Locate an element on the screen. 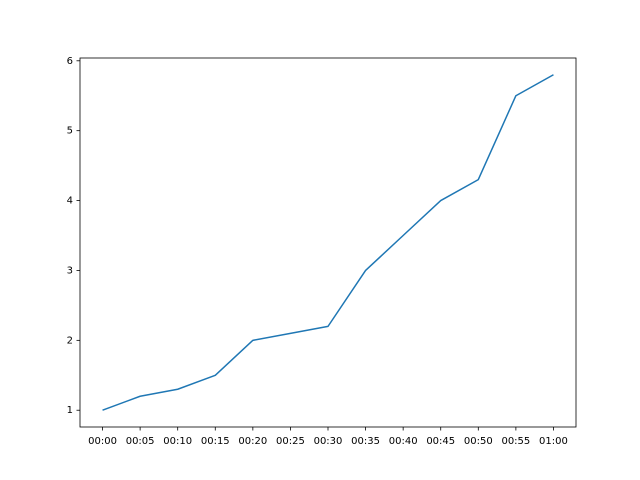 The height and width of the screenshot is (480, 640). x-tick-label: 00:45 is located at coordinates (440, 441).